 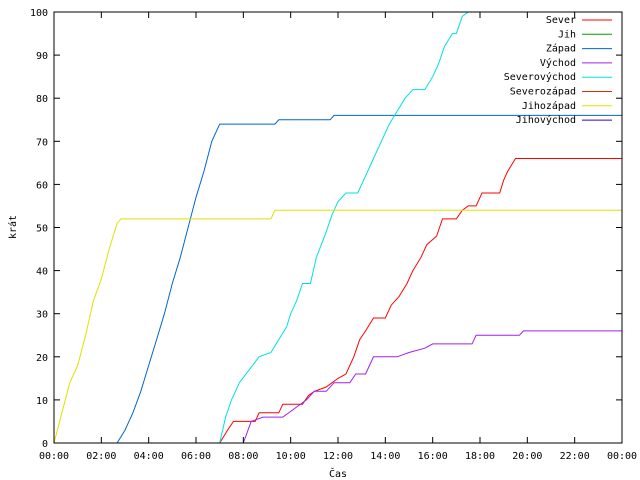 I want to click on x-axis-label: Čas, so click(x=338, y=473).